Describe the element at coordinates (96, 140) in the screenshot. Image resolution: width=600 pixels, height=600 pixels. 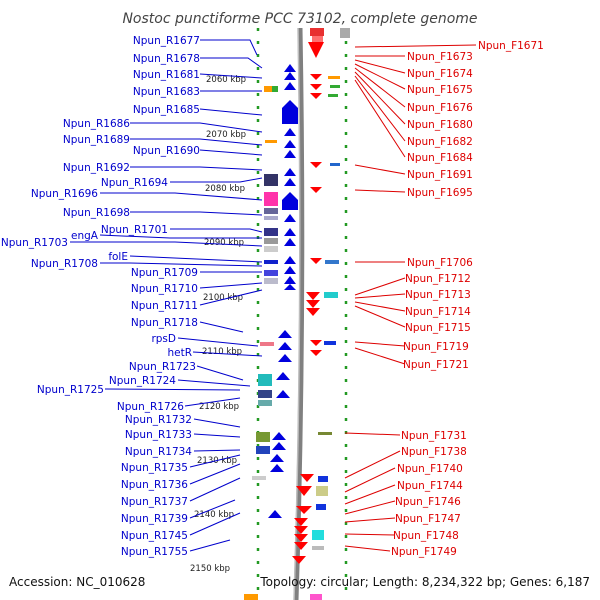
I see `gene-label: Npun_R1689` at that location.